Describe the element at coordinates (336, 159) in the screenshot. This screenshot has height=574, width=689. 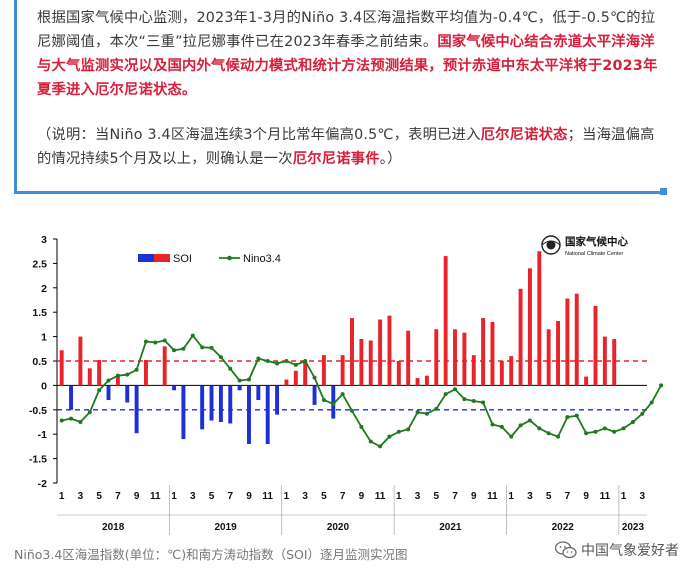
I see `explain-highlight-event: 厄尔尼诺事件` at that location.